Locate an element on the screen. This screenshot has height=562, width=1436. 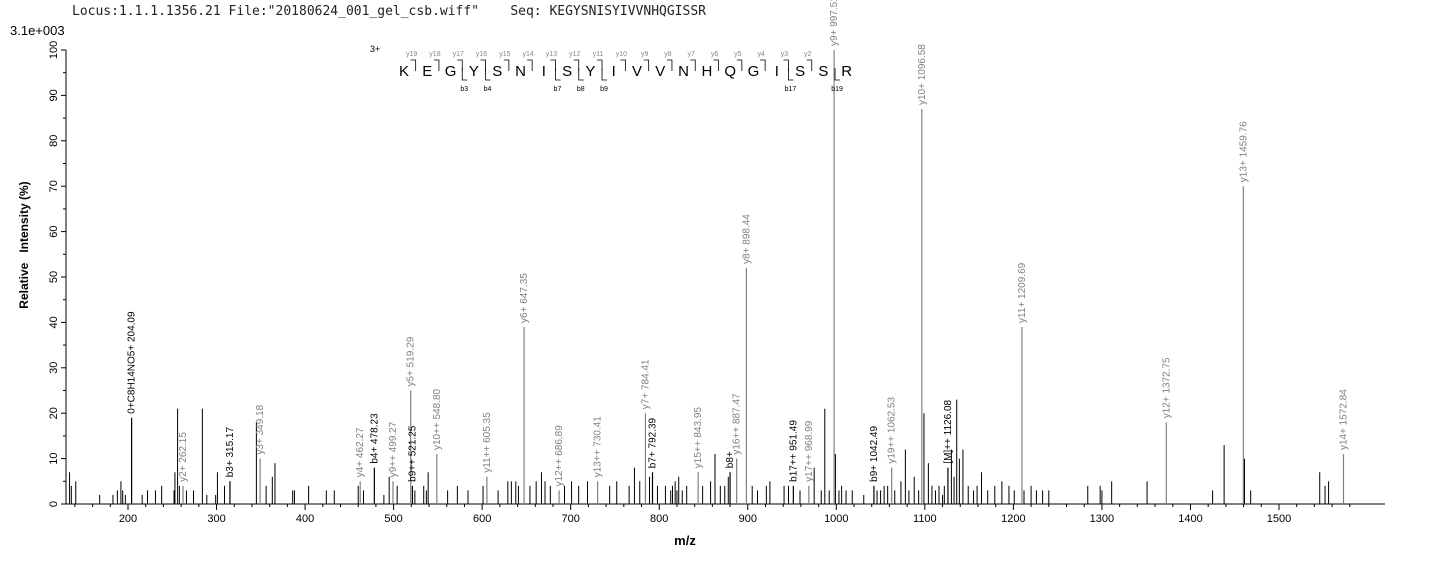
residue-letter: H is located at coordinates (706, 71).